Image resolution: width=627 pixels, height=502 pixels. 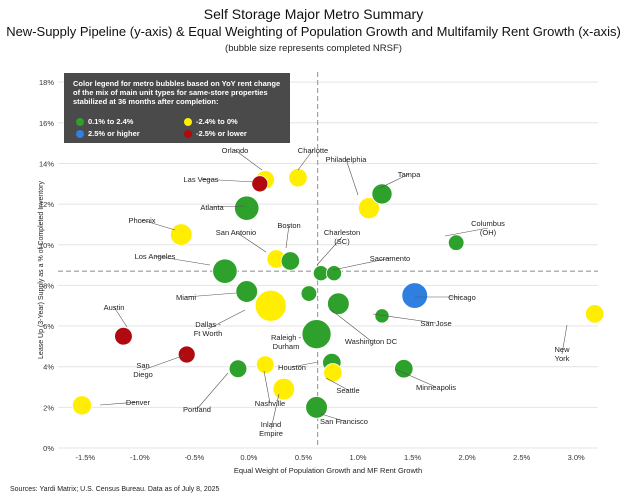 I want to click on legend-item-label: 0.1% to 2.4%, so click(x=111, y=121).